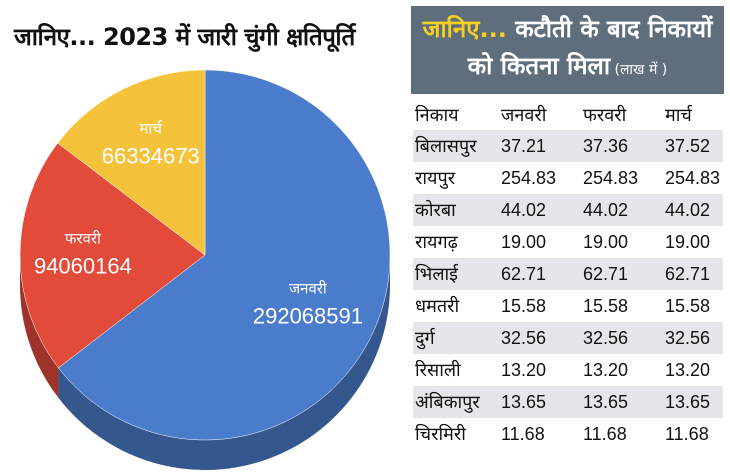 The width and height of the screenshot is (730, 473). I want to click on table-row: बिलासपुर 37.21 37.36 37.52, so click(568, 146).